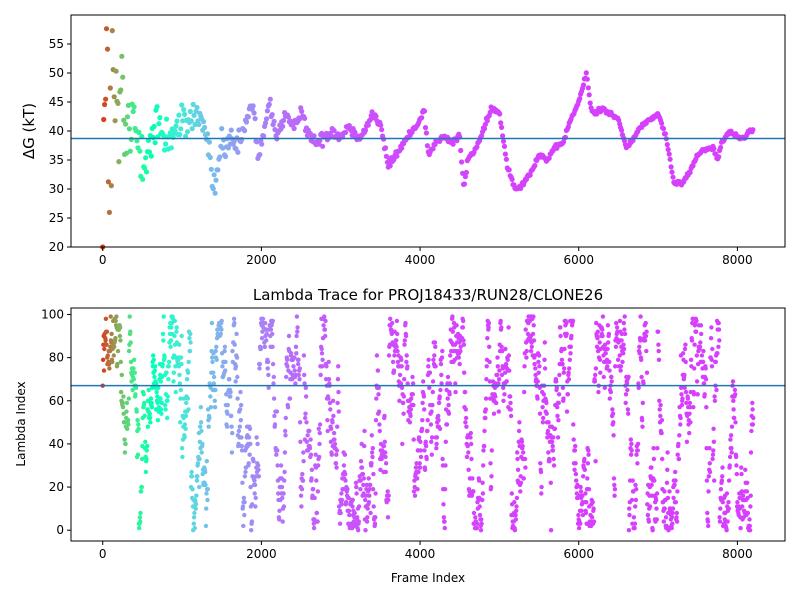 The width and height of the screenshot is (800, 600). I want to click on y-tick-label: 80, so click(56, 358).